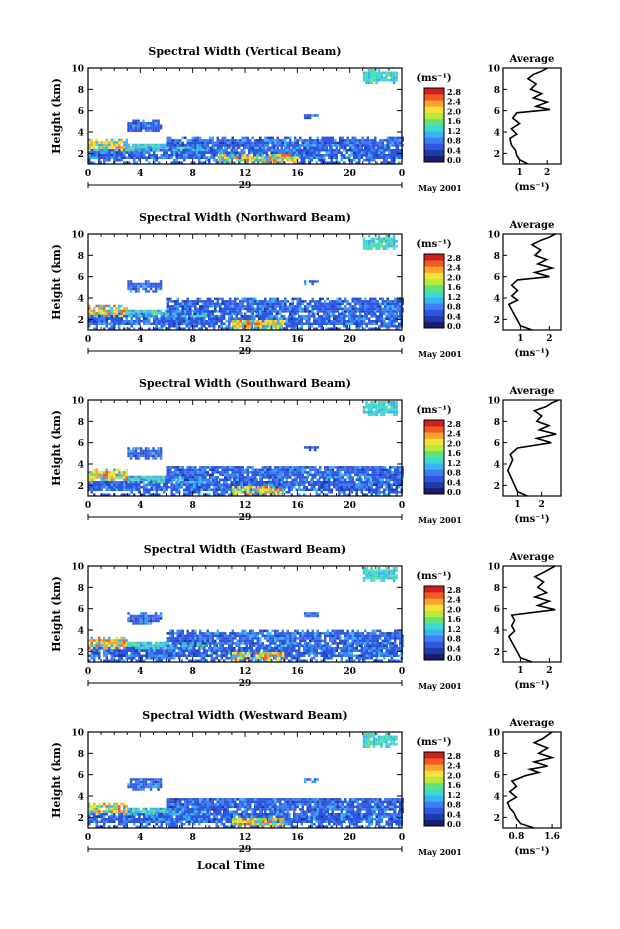  What do you see at coordinates (349, 506) in the screenshot?
I see `x-tick-label: 20` at bounding box center [349, 506].